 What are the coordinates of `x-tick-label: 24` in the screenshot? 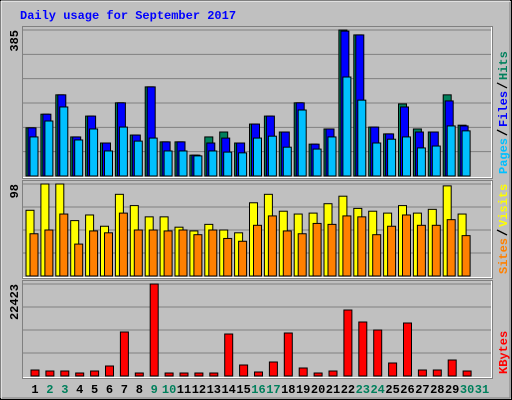 It's located at (377, 390).